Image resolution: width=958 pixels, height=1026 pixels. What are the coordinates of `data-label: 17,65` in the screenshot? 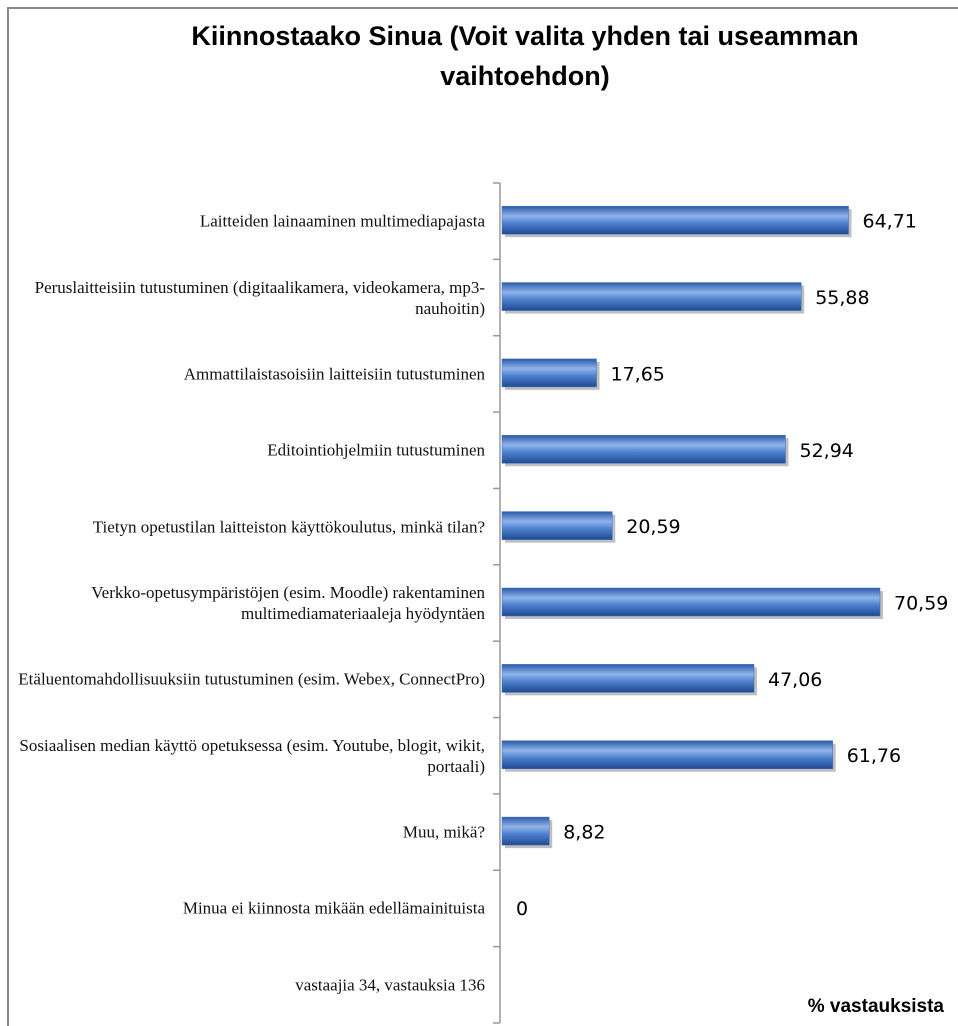 It's located at (638, 374).